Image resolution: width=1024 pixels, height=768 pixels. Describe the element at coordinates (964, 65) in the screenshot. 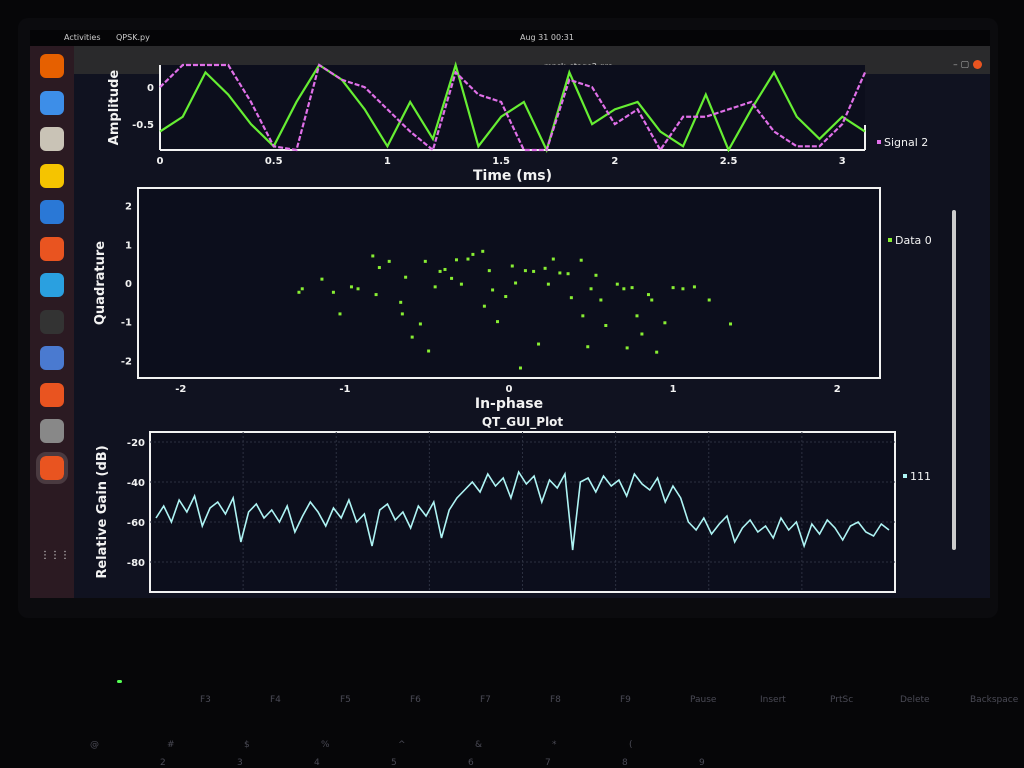

I see `maximize-icon: ▢` at that location.